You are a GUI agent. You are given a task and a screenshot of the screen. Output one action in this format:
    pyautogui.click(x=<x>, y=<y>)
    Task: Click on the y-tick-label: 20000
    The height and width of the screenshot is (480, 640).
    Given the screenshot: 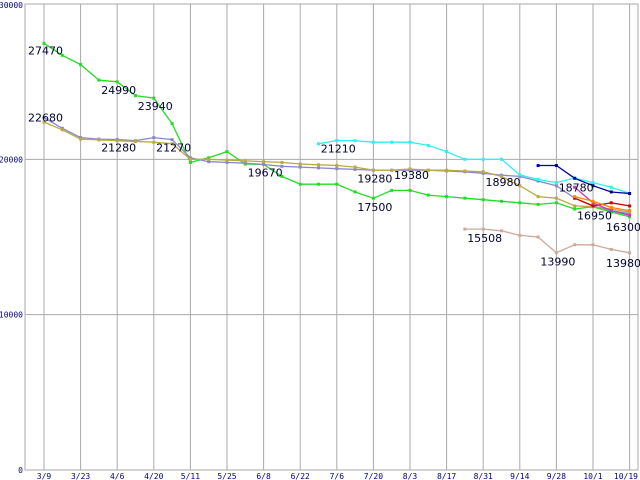 What is the action you would take?
    pyautogui.click(x=11, y=159)
    